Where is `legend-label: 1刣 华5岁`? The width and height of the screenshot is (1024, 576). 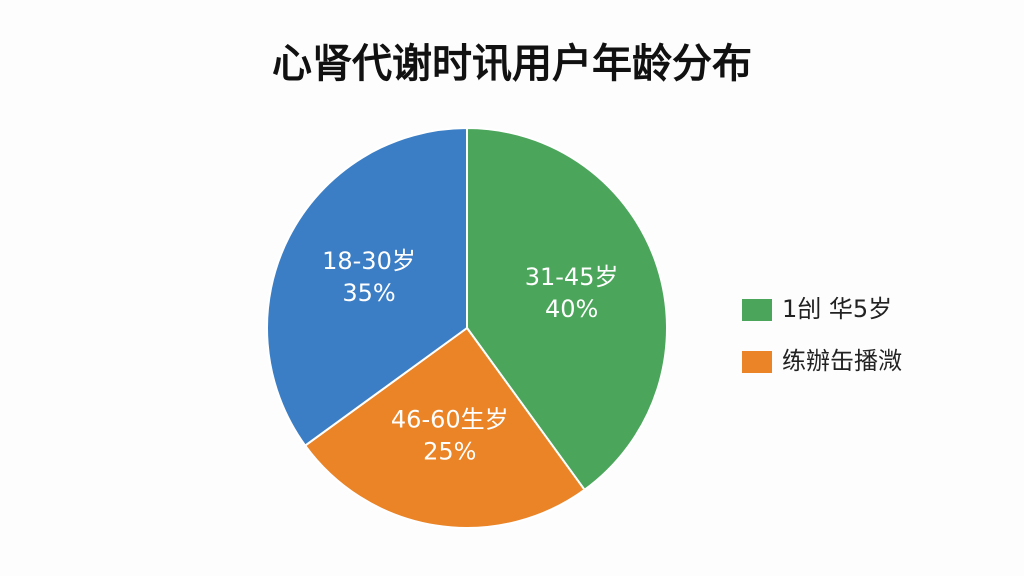 legend-label: 1刣 华5岁 is located at coordinates (837, 309).